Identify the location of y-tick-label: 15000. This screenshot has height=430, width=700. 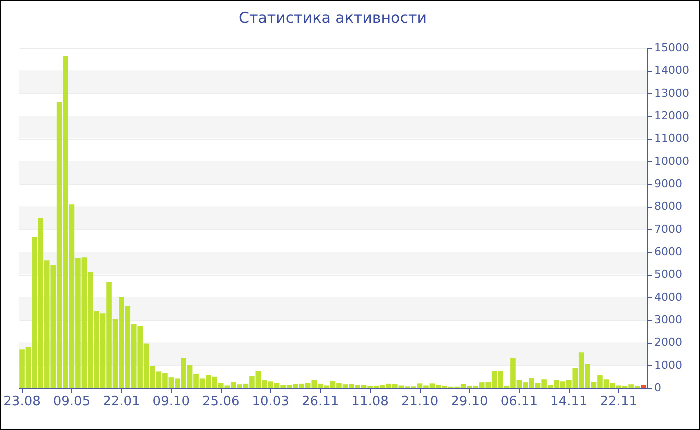
(672, 48).